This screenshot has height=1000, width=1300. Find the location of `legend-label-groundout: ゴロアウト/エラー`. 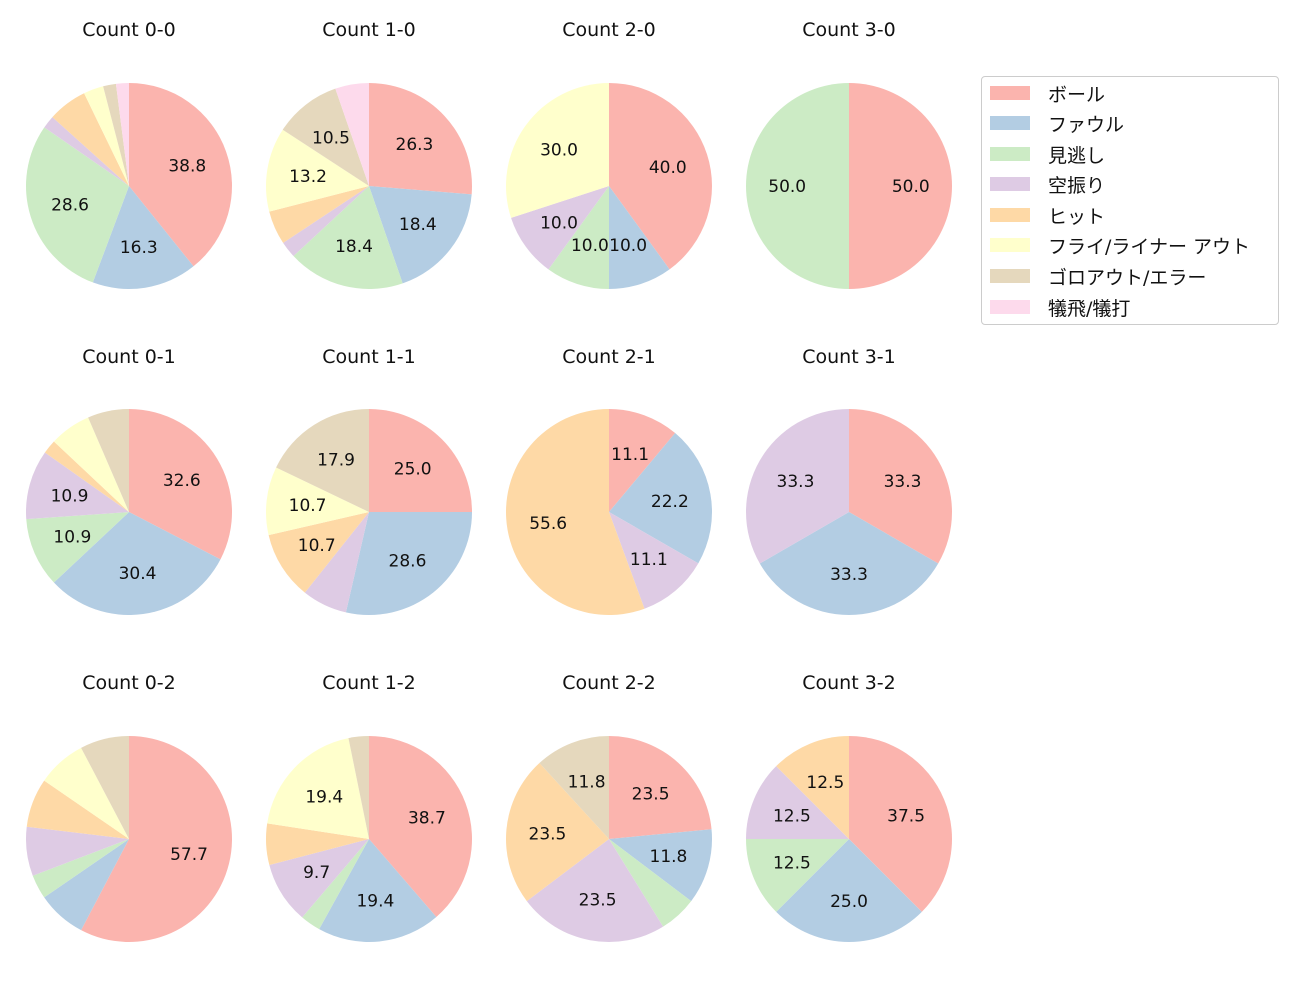

legend-label-groundout: ゴロアウト/エラー is located at coordinates (1127, 277).